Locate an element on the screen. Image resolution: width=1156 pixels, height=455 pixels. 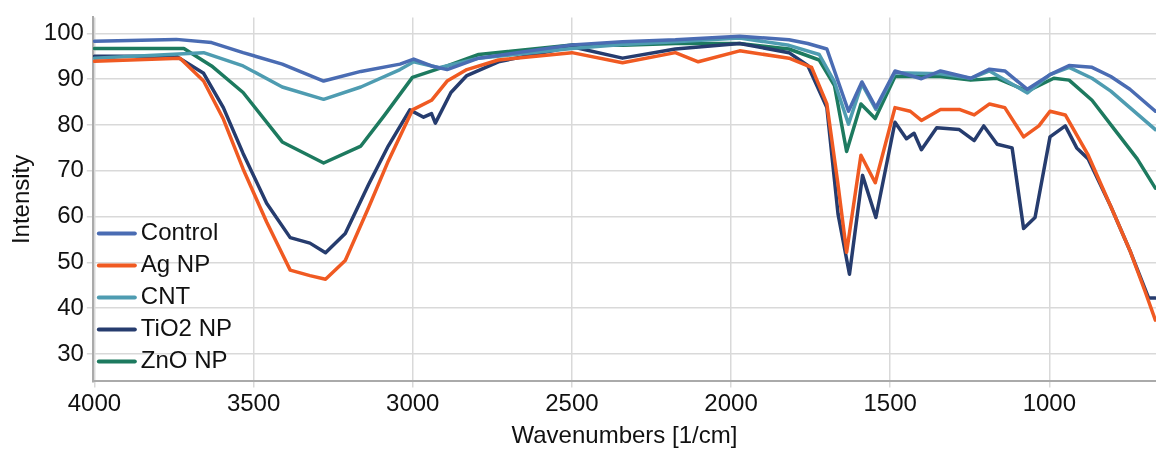
legend-label: CNT is located at coordinates (165, 296).